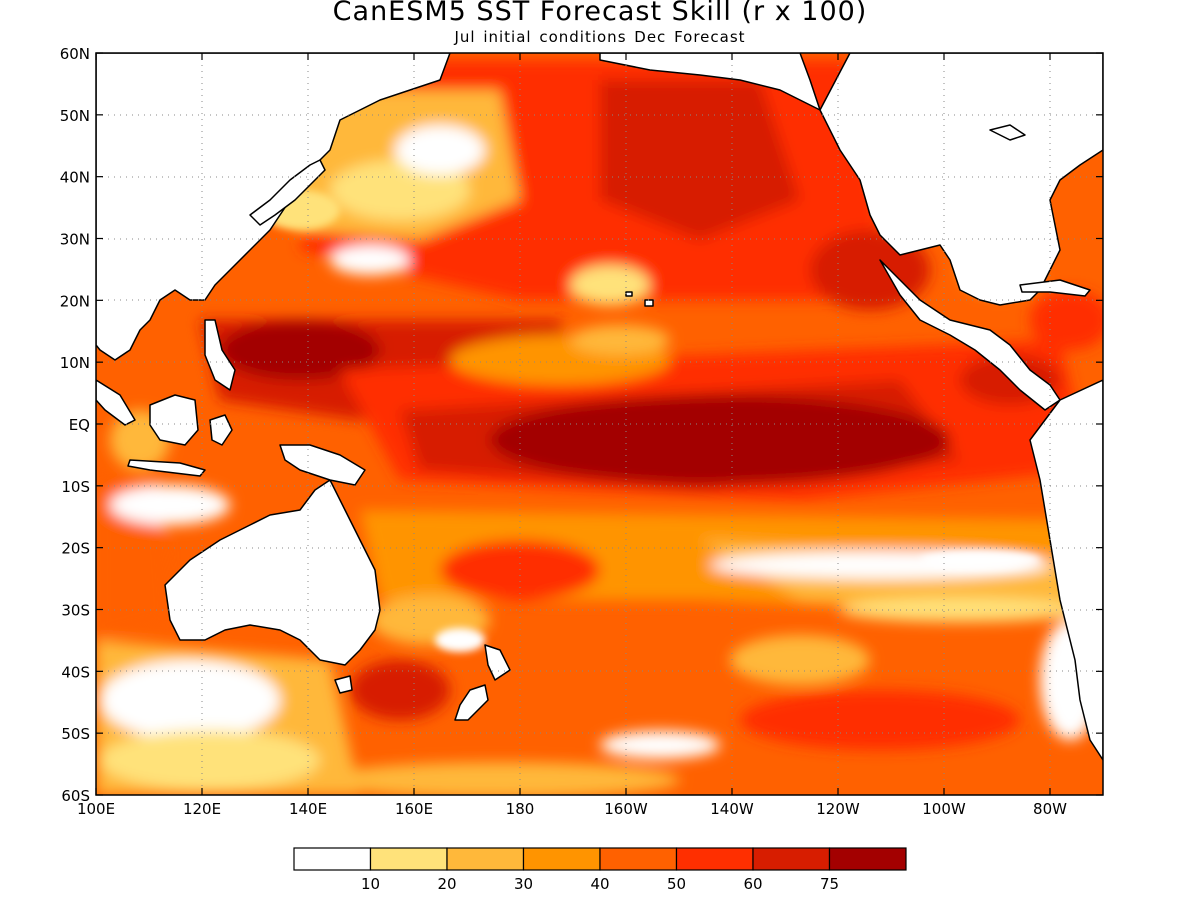  What do you see at coordinates (944, 809) in the screenshot?
I see `x-tick-label: 100W` at bounding box center [944, 809].